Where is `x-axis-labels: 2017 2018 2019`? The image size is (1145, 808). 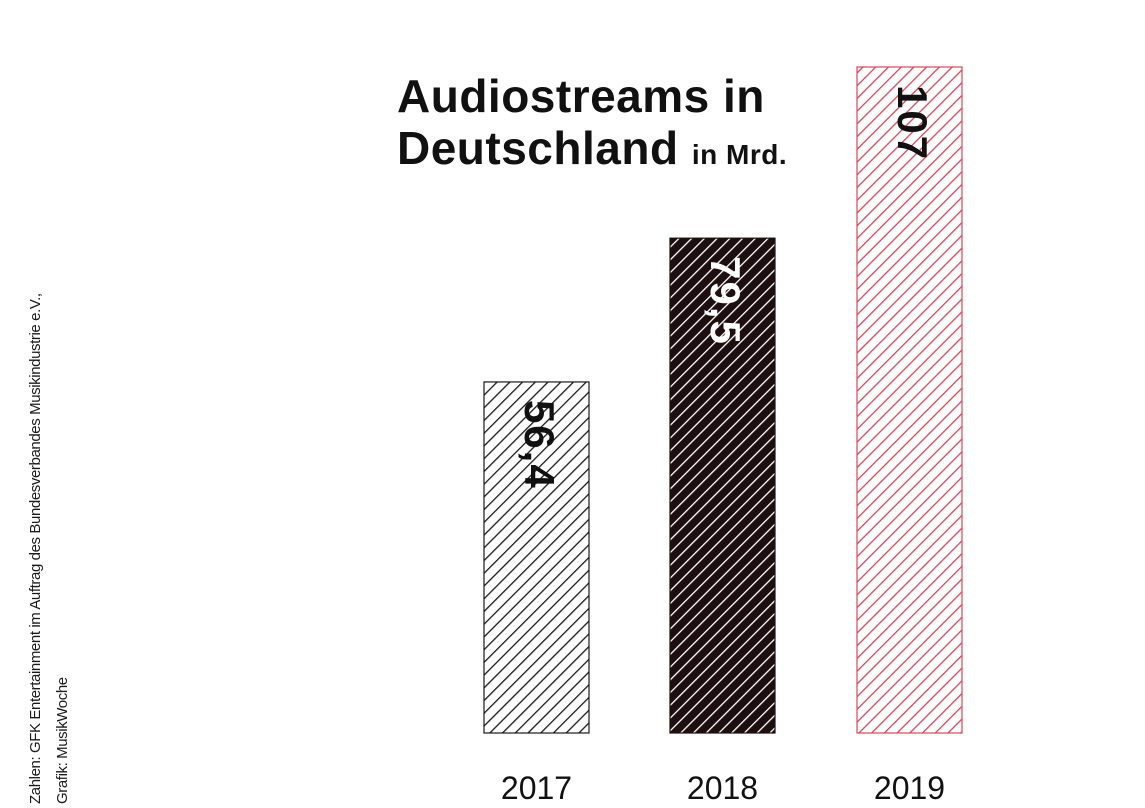
x-axis-labels: 2017 2018 2019 is located at coordinates (723, 788).